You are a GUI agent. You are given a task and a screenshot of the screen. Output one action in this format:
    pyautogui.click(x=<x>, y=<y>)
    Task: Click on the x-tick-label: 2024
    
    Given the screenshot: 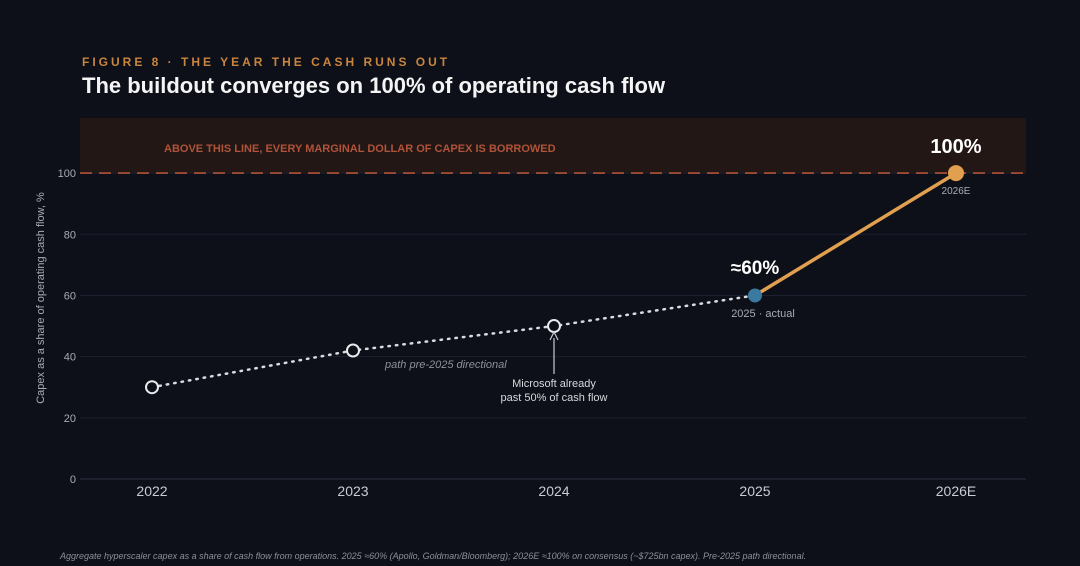 What is the action you would take?
    pyautogui.click(x=553, y=491)
    